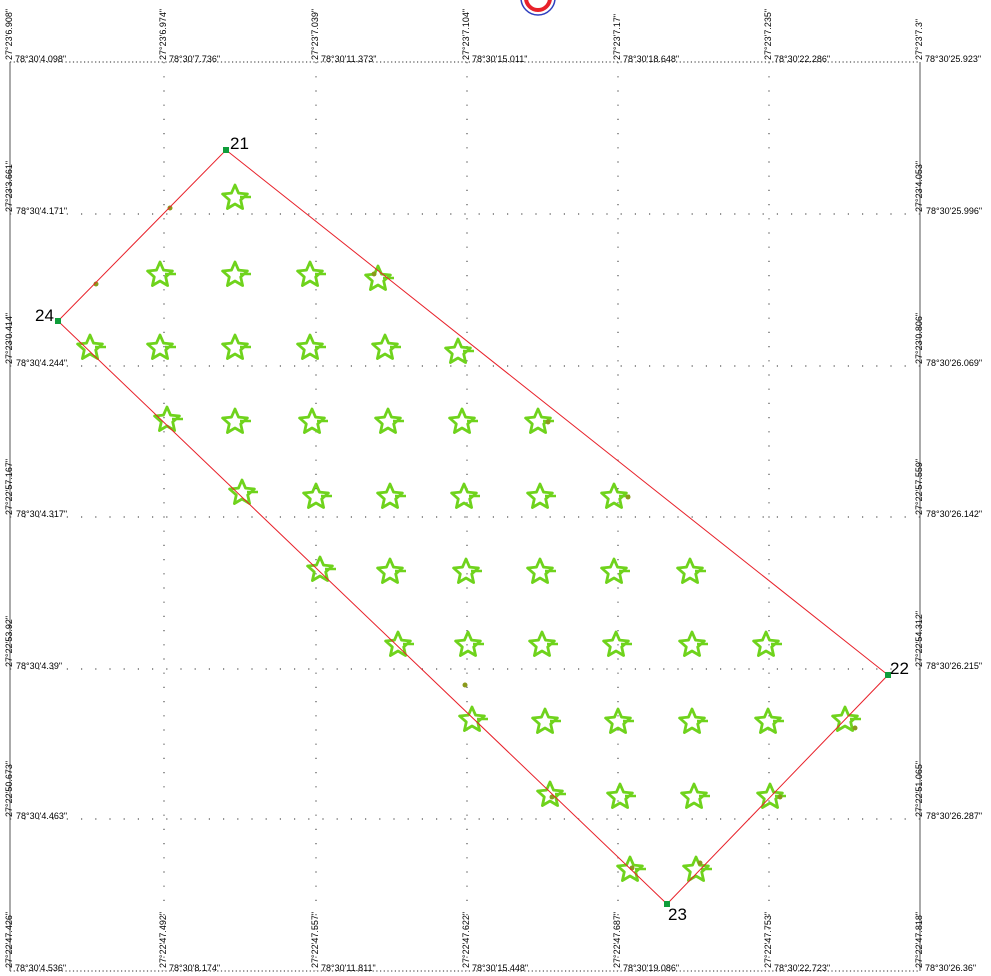 The width and height of the screenshot is (991, 976). I want to click on top-lat-label: 27°23'7.039", so click(315, 34).